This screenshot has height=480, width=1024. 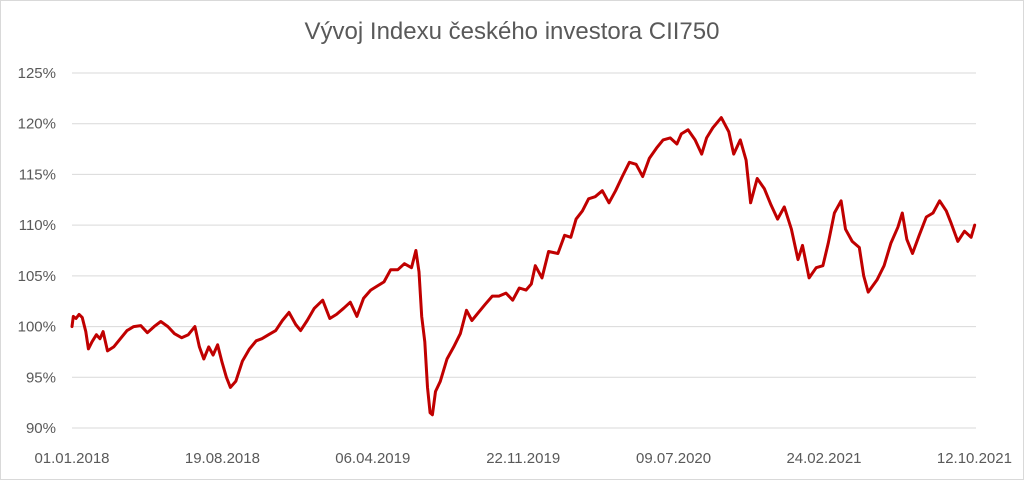 What do you see at coordinates (974, 458) in the screenshot?
I see `x-tick-label: 12.10.2021` at bounding box center [974, 458].